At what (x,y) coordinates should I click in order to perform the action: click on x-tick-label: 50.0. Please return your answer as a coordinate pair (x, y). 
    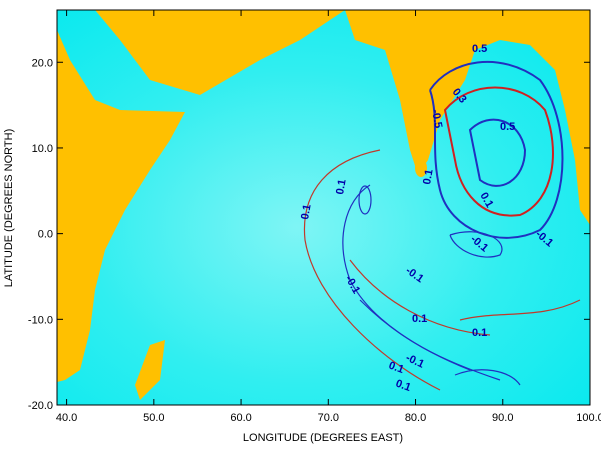
    Looking at the image, I should click on (153, 418).